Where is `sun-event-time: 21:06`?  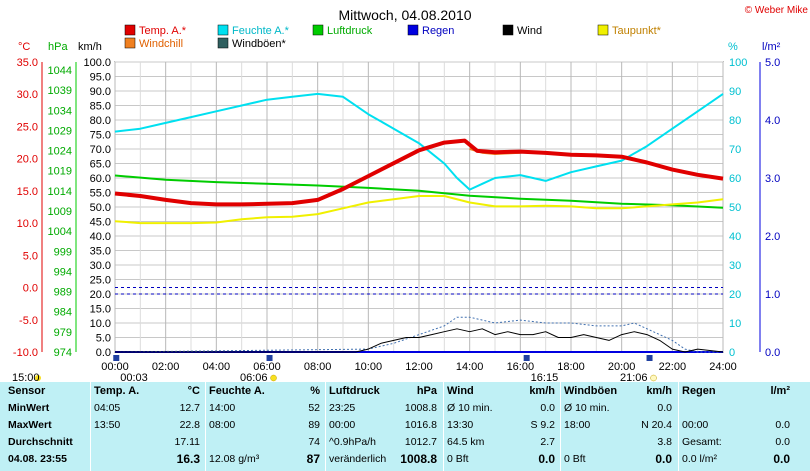
sun-event-time: 21:06 is located at coordinates (634, 377).